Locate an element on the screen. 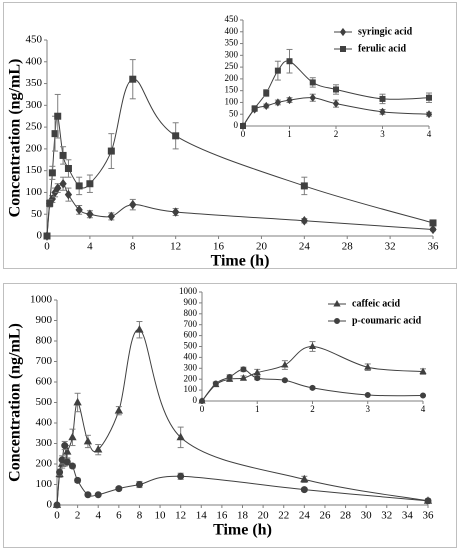  x-tick-label: 3 is located at coordinates (382, 134).